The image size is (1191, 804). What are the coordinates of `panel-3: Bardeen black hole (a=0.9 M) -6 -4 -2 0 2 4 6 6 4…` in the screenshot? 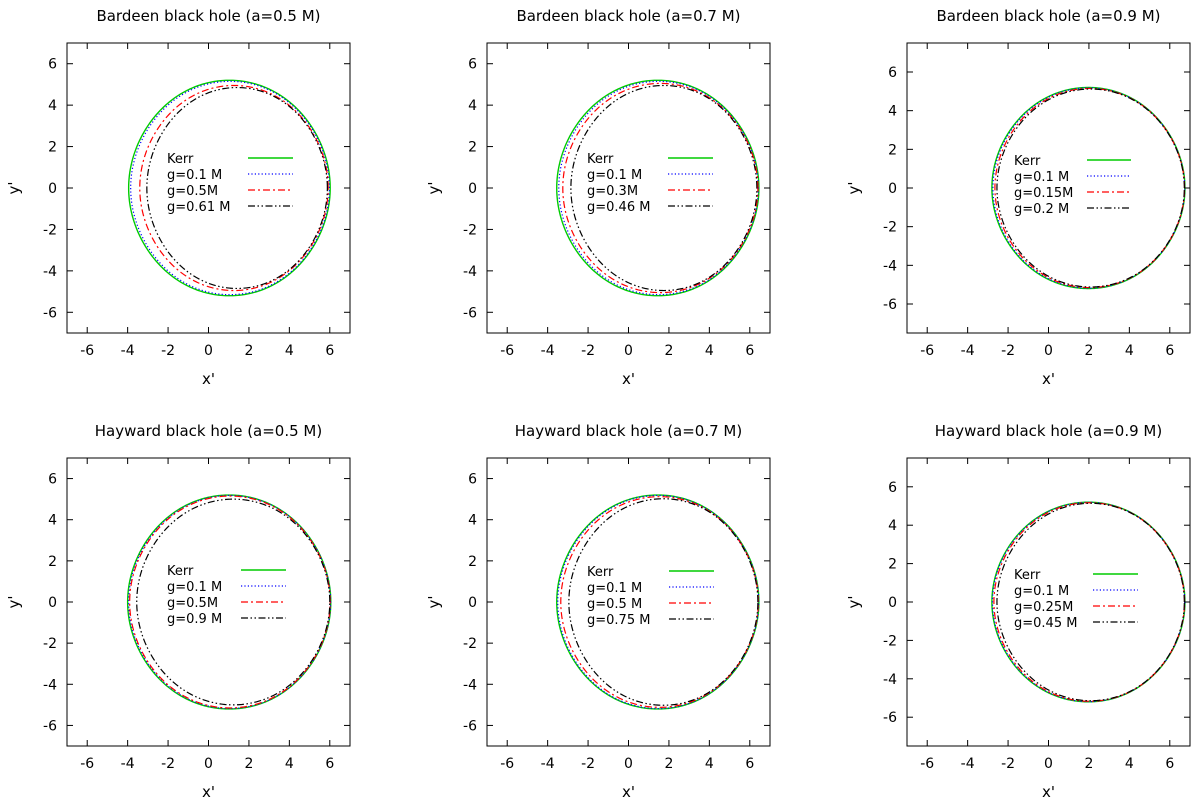 It's located at (1018, 197).